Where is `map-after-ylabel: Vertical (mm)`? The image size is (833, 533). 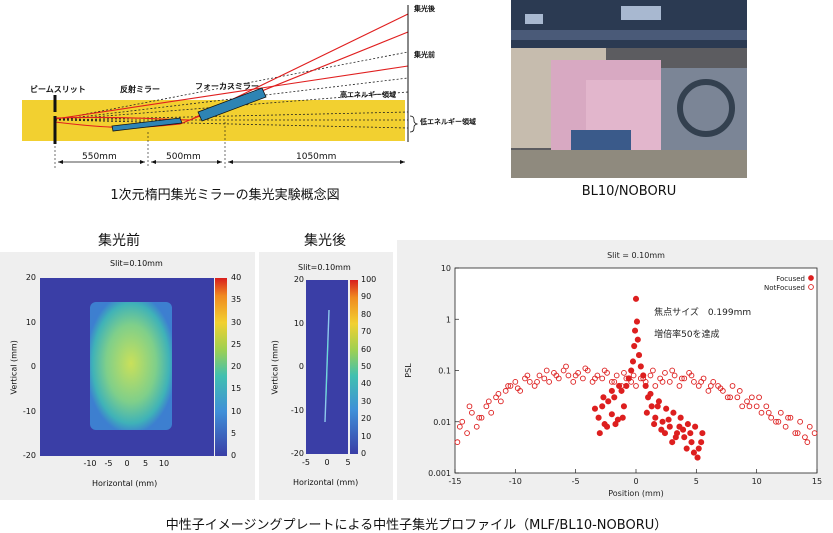
map-after-ylabel: Vertical (mm) is located at coordinates (275, 367).